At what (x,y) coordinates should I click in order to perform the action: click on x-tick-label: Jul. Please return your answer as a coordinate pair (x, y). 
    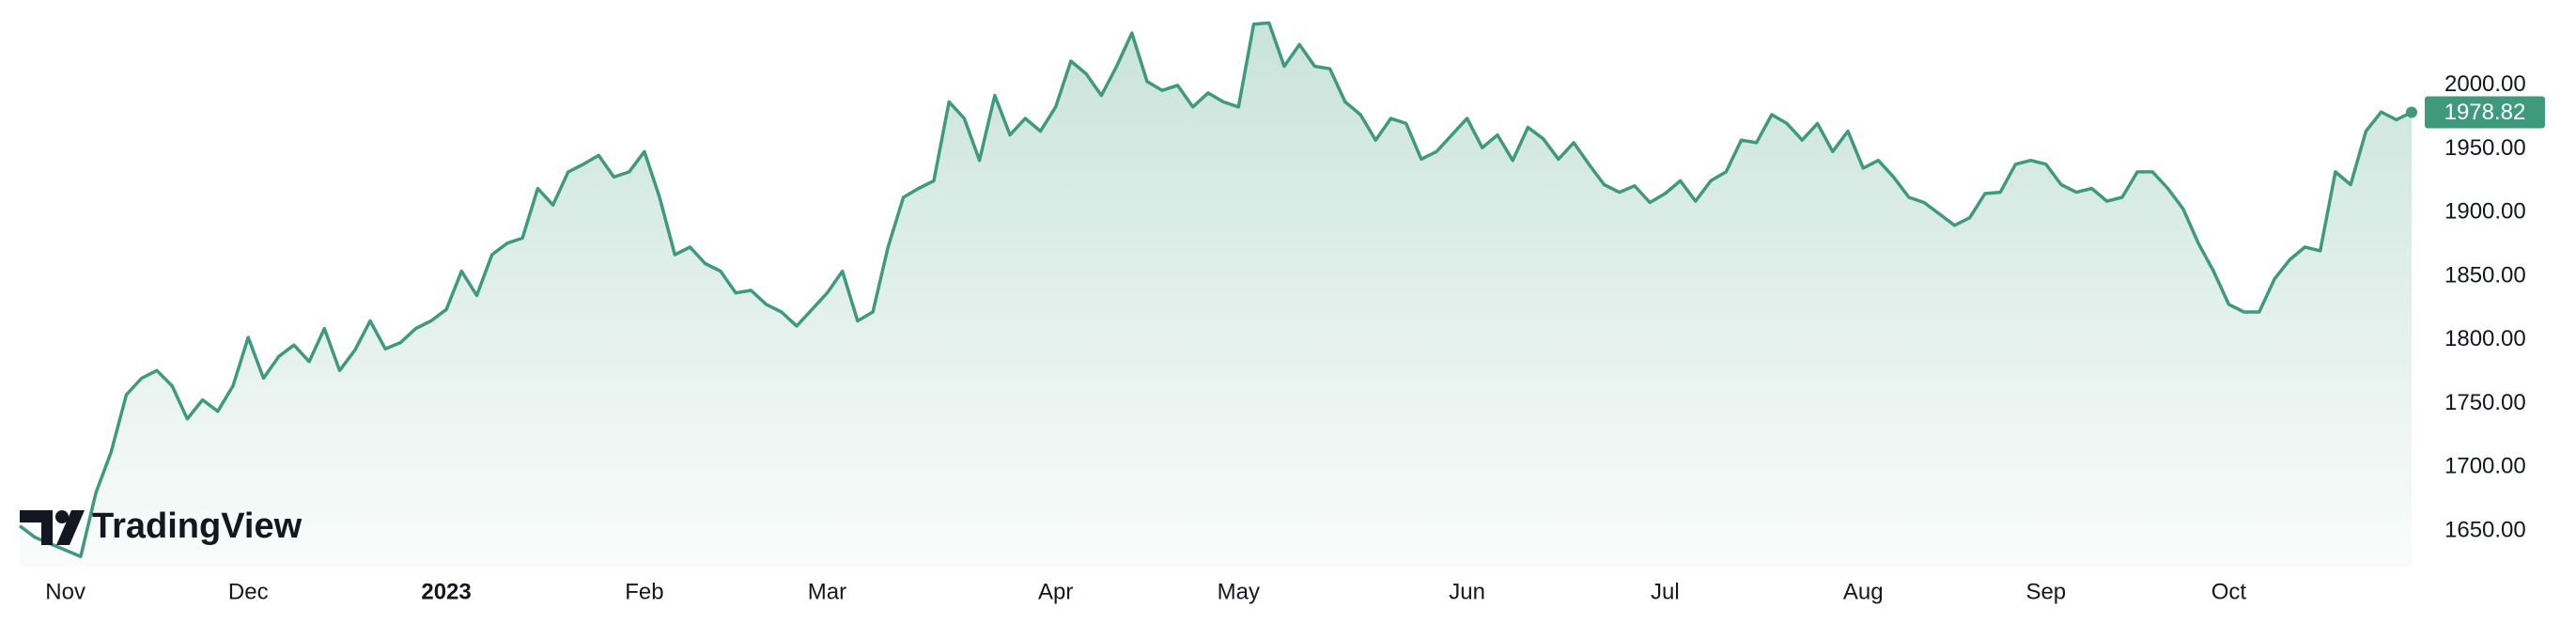
    Looking at the image, I should click on (1666, 591).